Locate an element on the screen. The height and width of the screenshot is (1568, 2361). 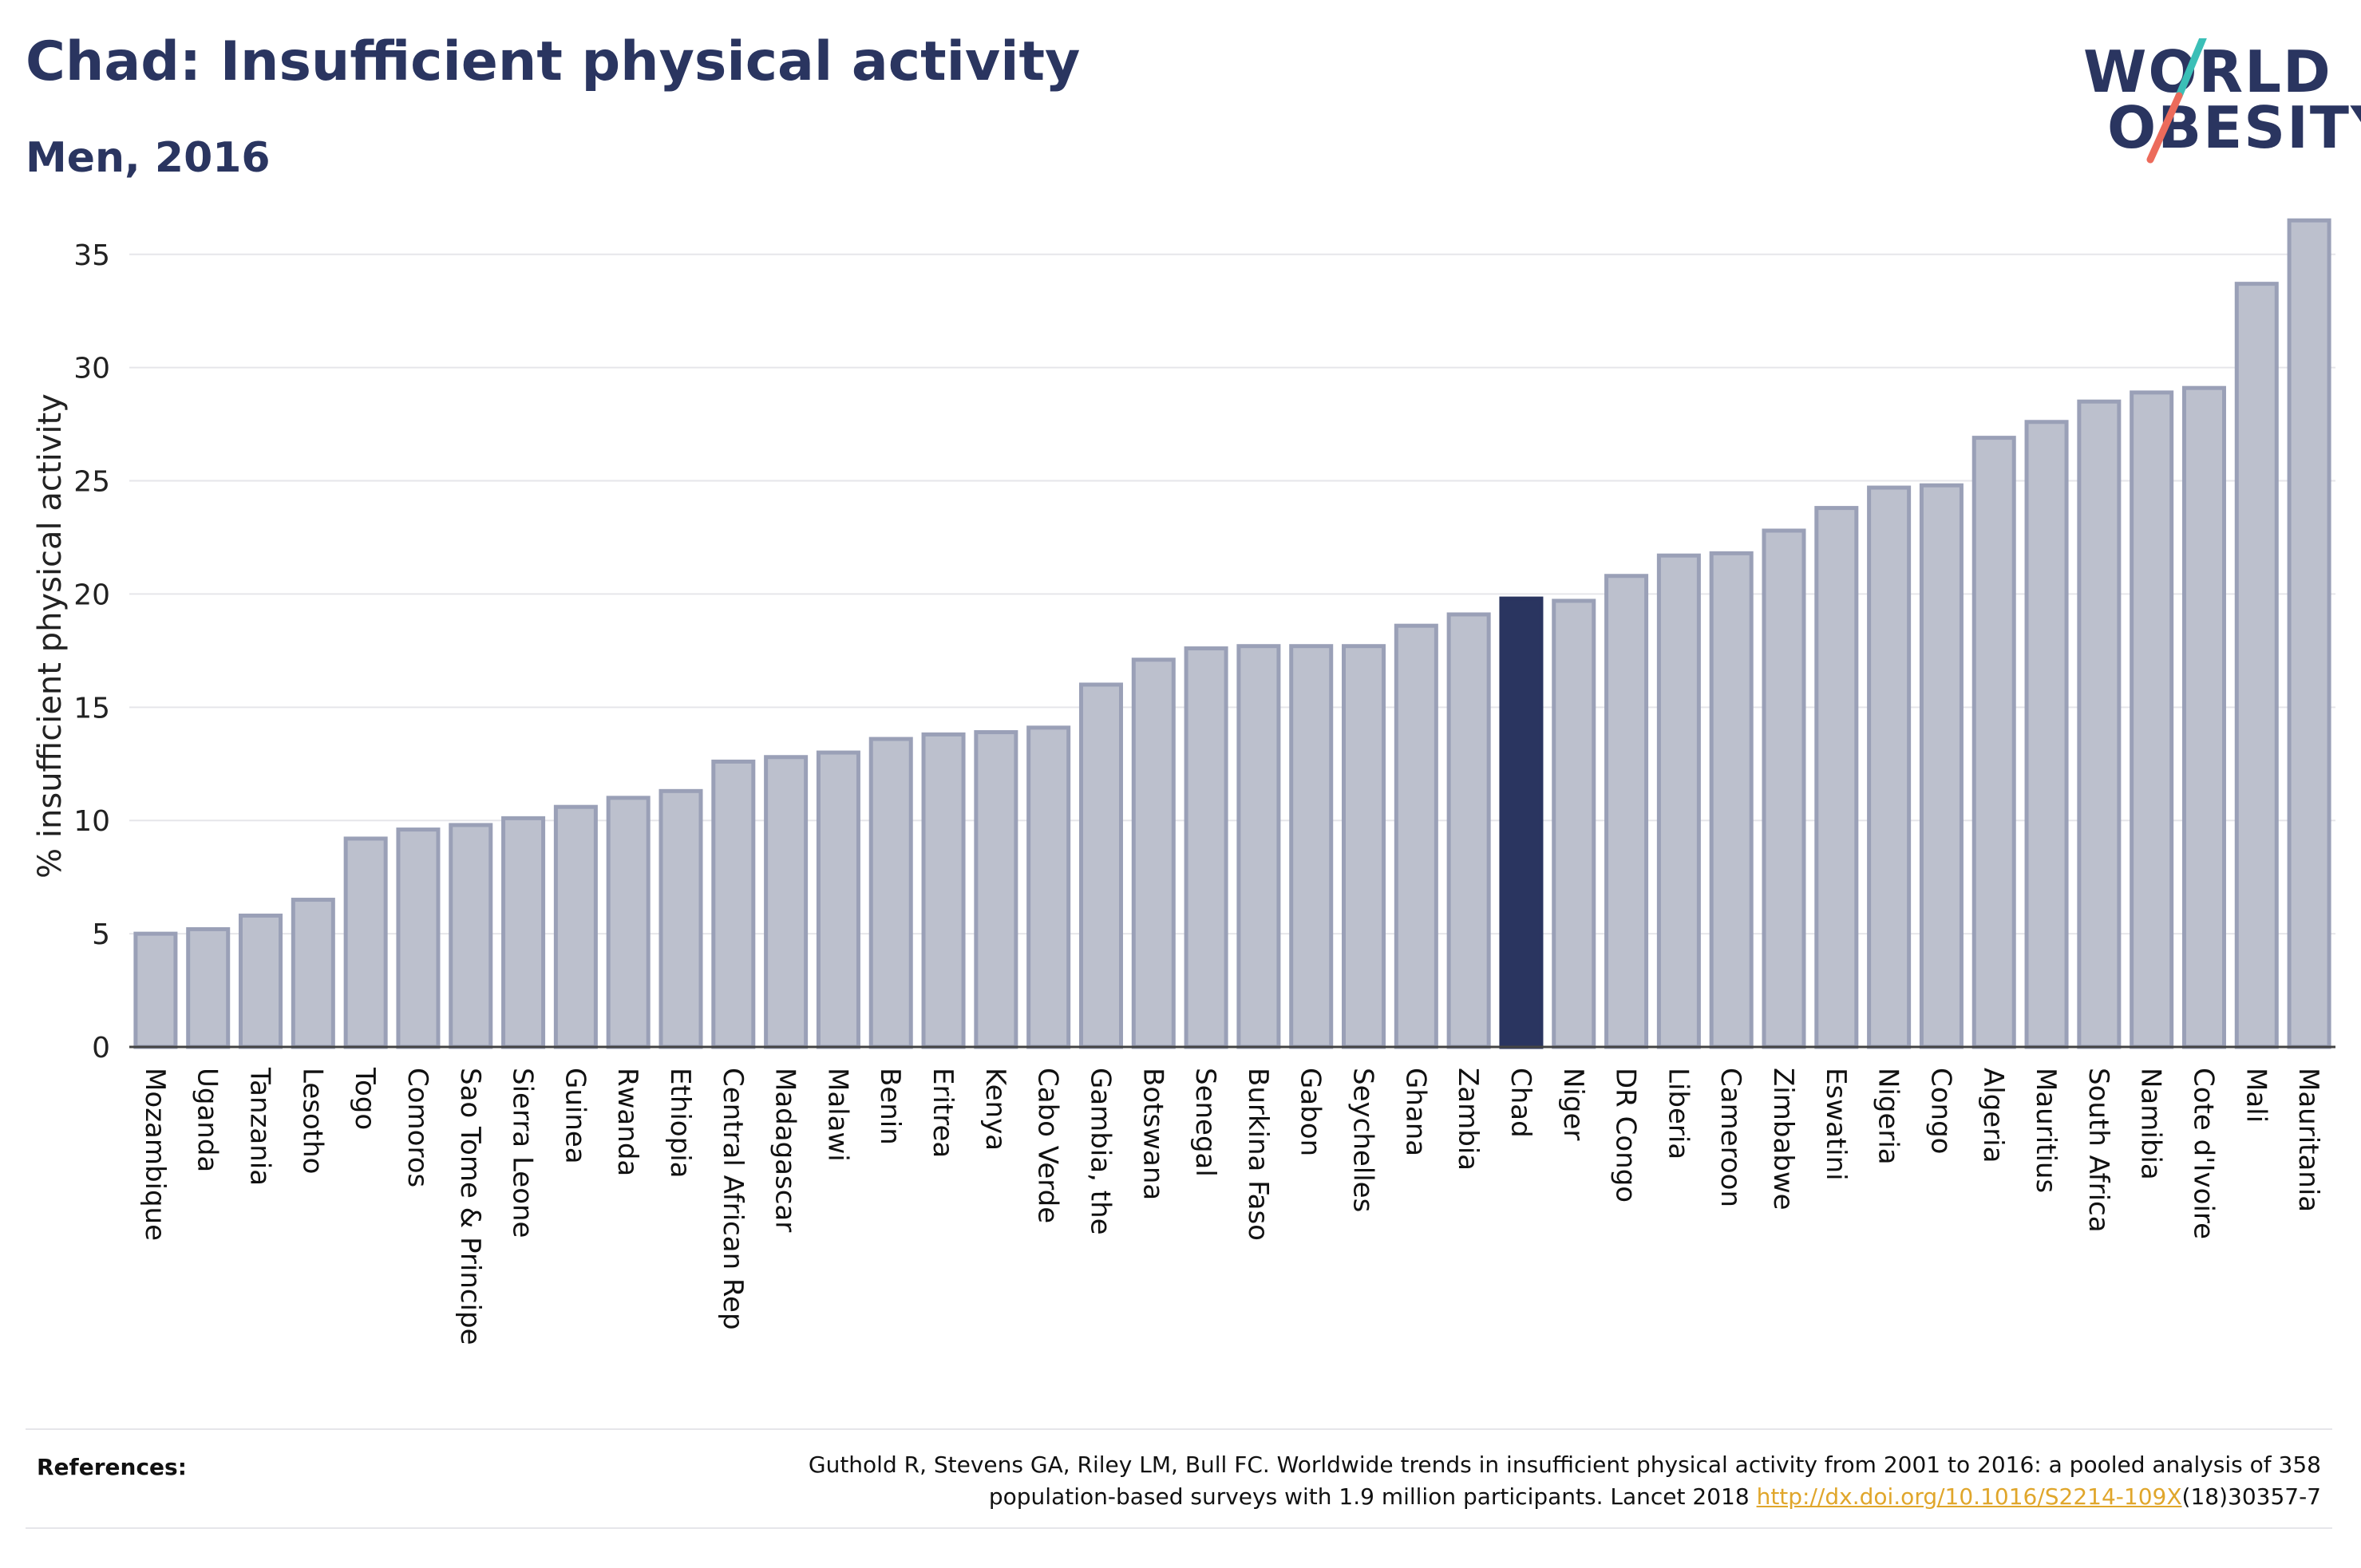
x-tick-label: Cameroon is located at coordinates (1730, 1137).